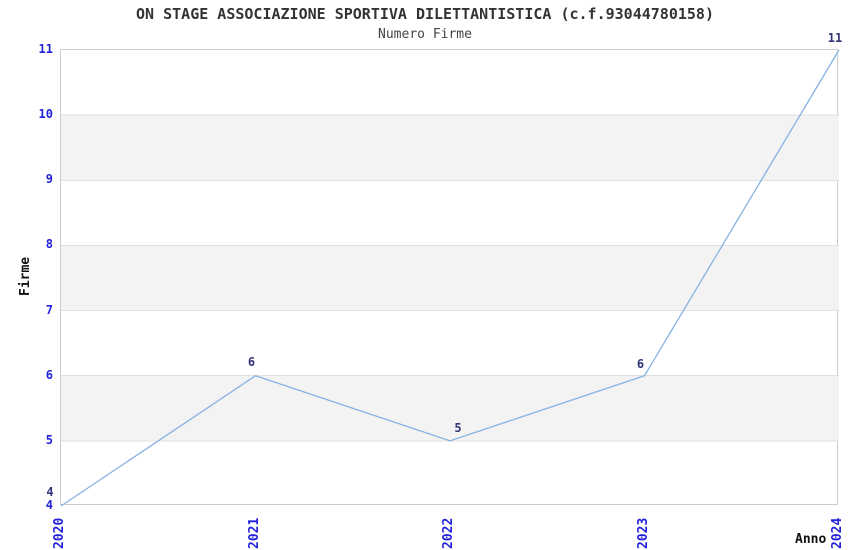 The image size is (850, 550). Describe the element at coordinates (837, 533) in the screenshot. I see `x-tick-label: 2024` at that location.